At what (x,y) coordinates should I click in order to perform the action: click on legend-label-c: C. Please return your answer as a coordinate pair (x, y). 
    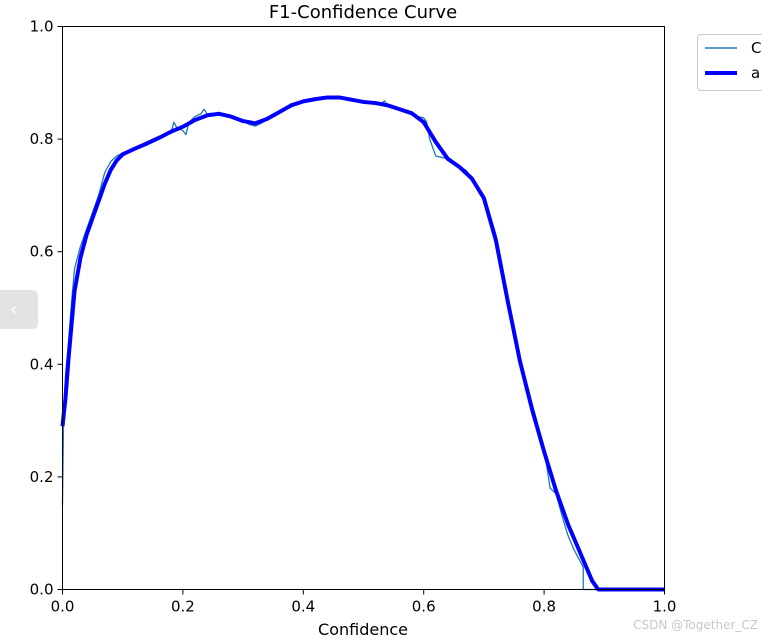
    Looking at the image, I should click on (756, 48).